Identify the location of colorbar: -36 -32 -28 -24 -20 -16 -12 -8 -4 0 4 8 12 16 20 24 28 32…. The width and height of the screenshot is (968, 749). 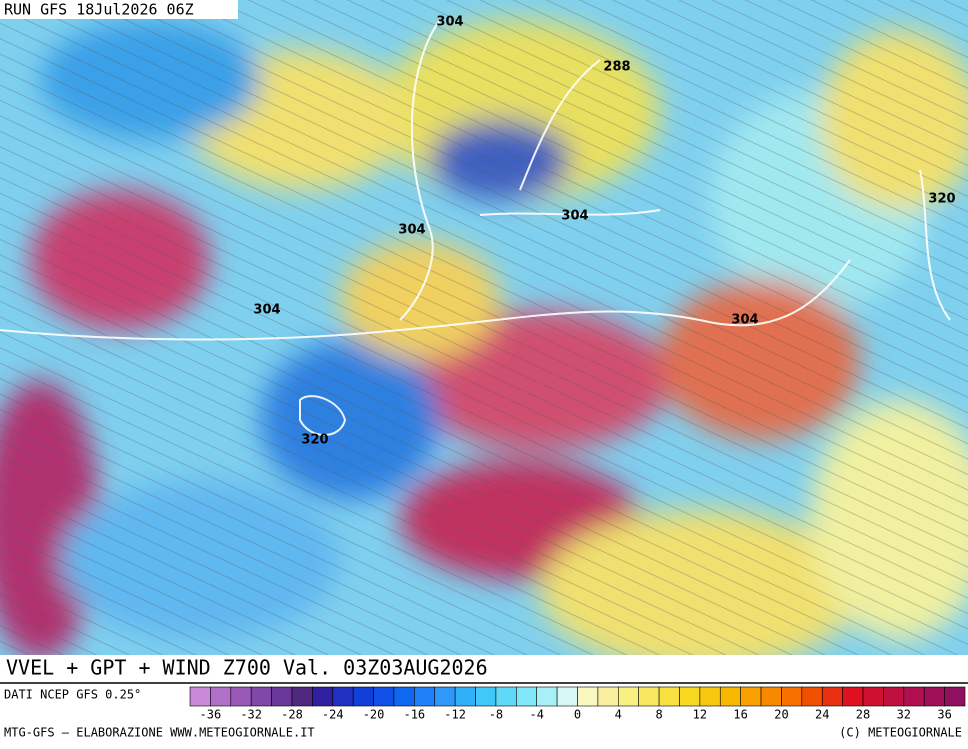
(577, 704).